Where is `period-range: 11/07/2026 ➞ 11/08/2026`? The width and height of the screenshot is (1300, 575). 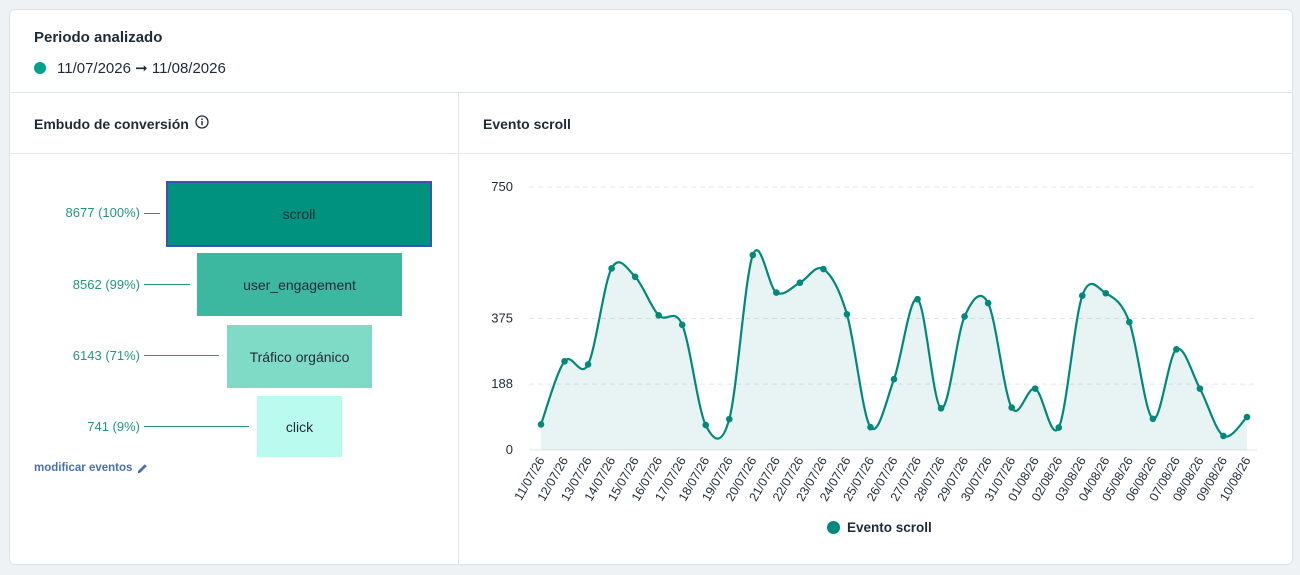 period-range: 11/07/2026 ➞ 11/08/2026 is located at coordinates (141, 68).